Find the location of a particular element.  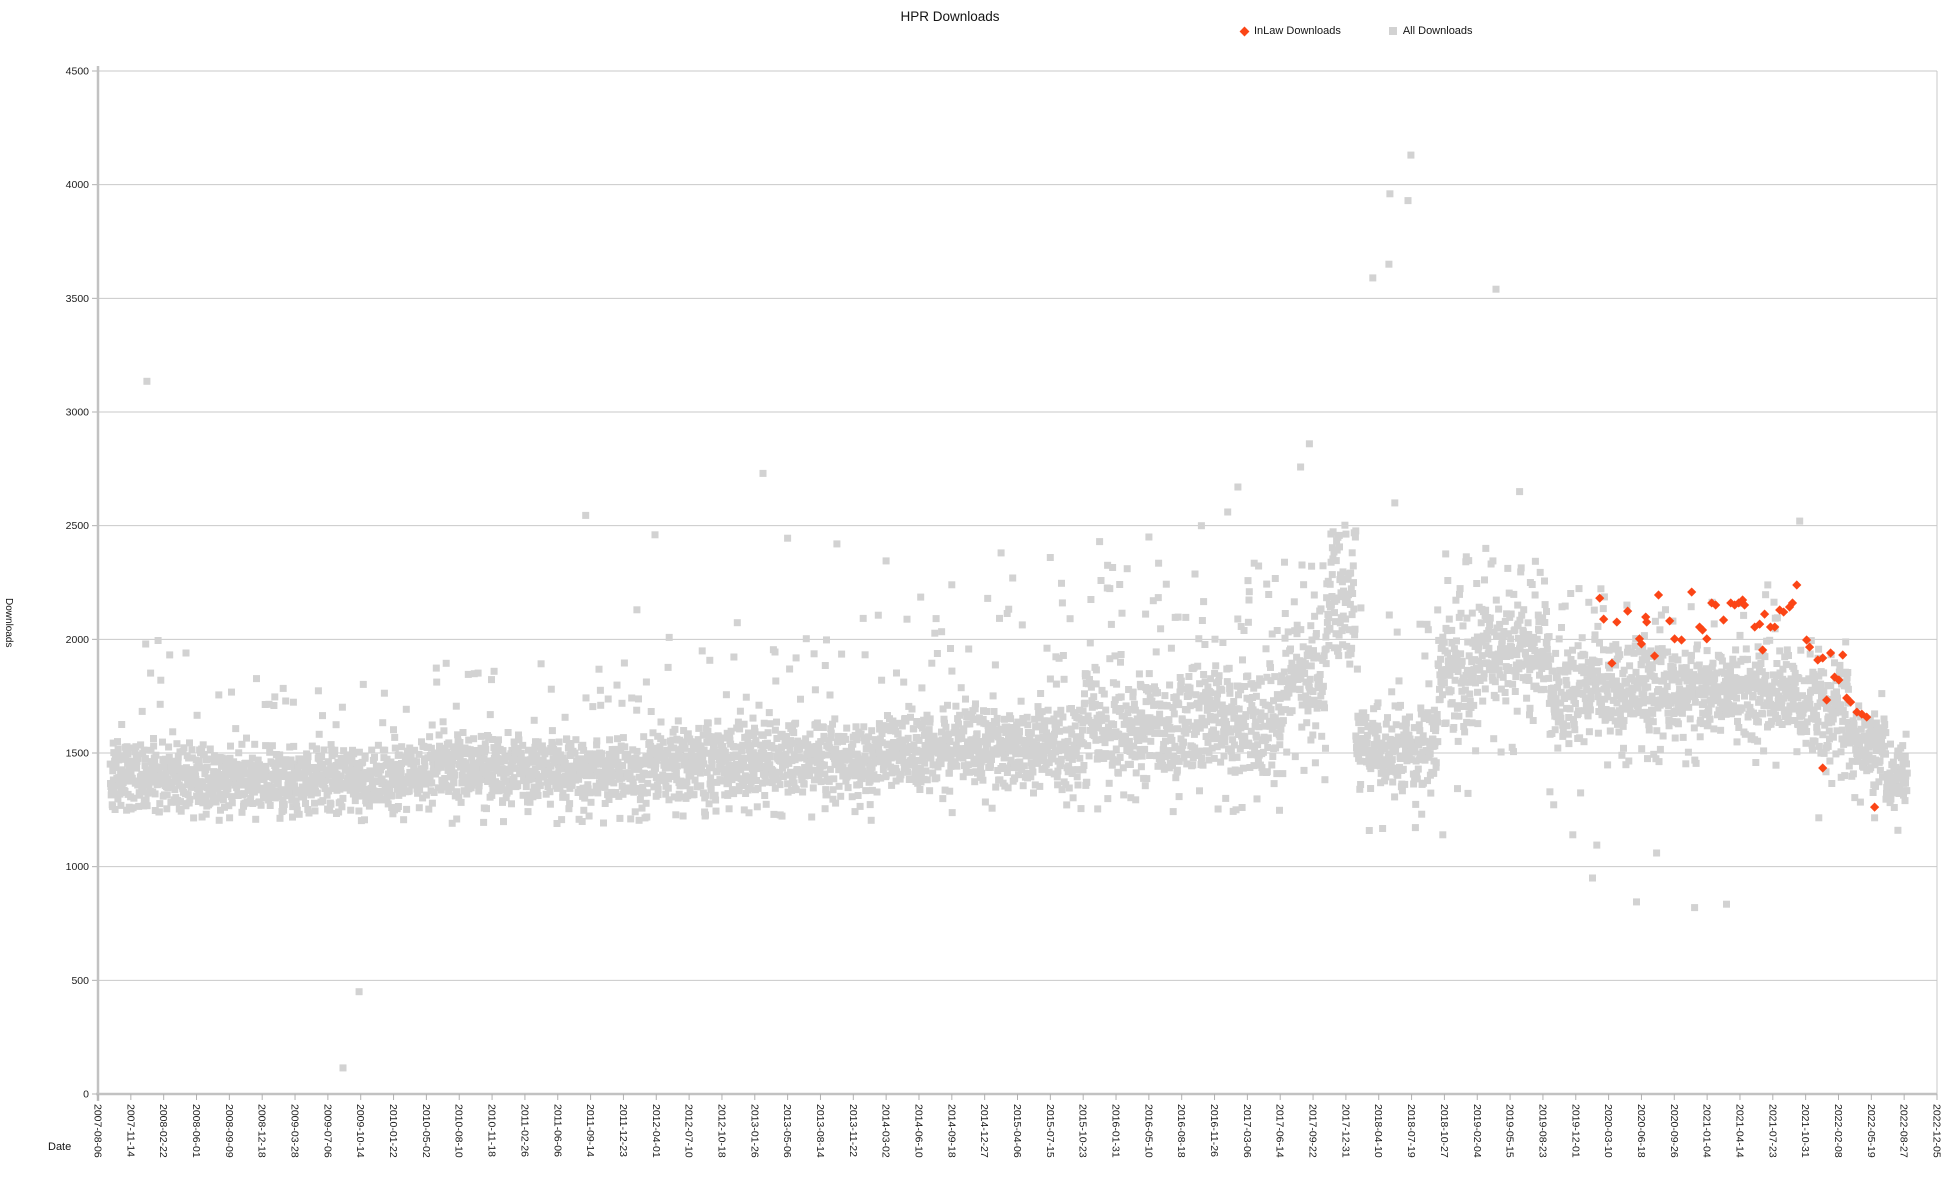

svg-text: 2016-05-10 is located at coordinates (1148, 1131).